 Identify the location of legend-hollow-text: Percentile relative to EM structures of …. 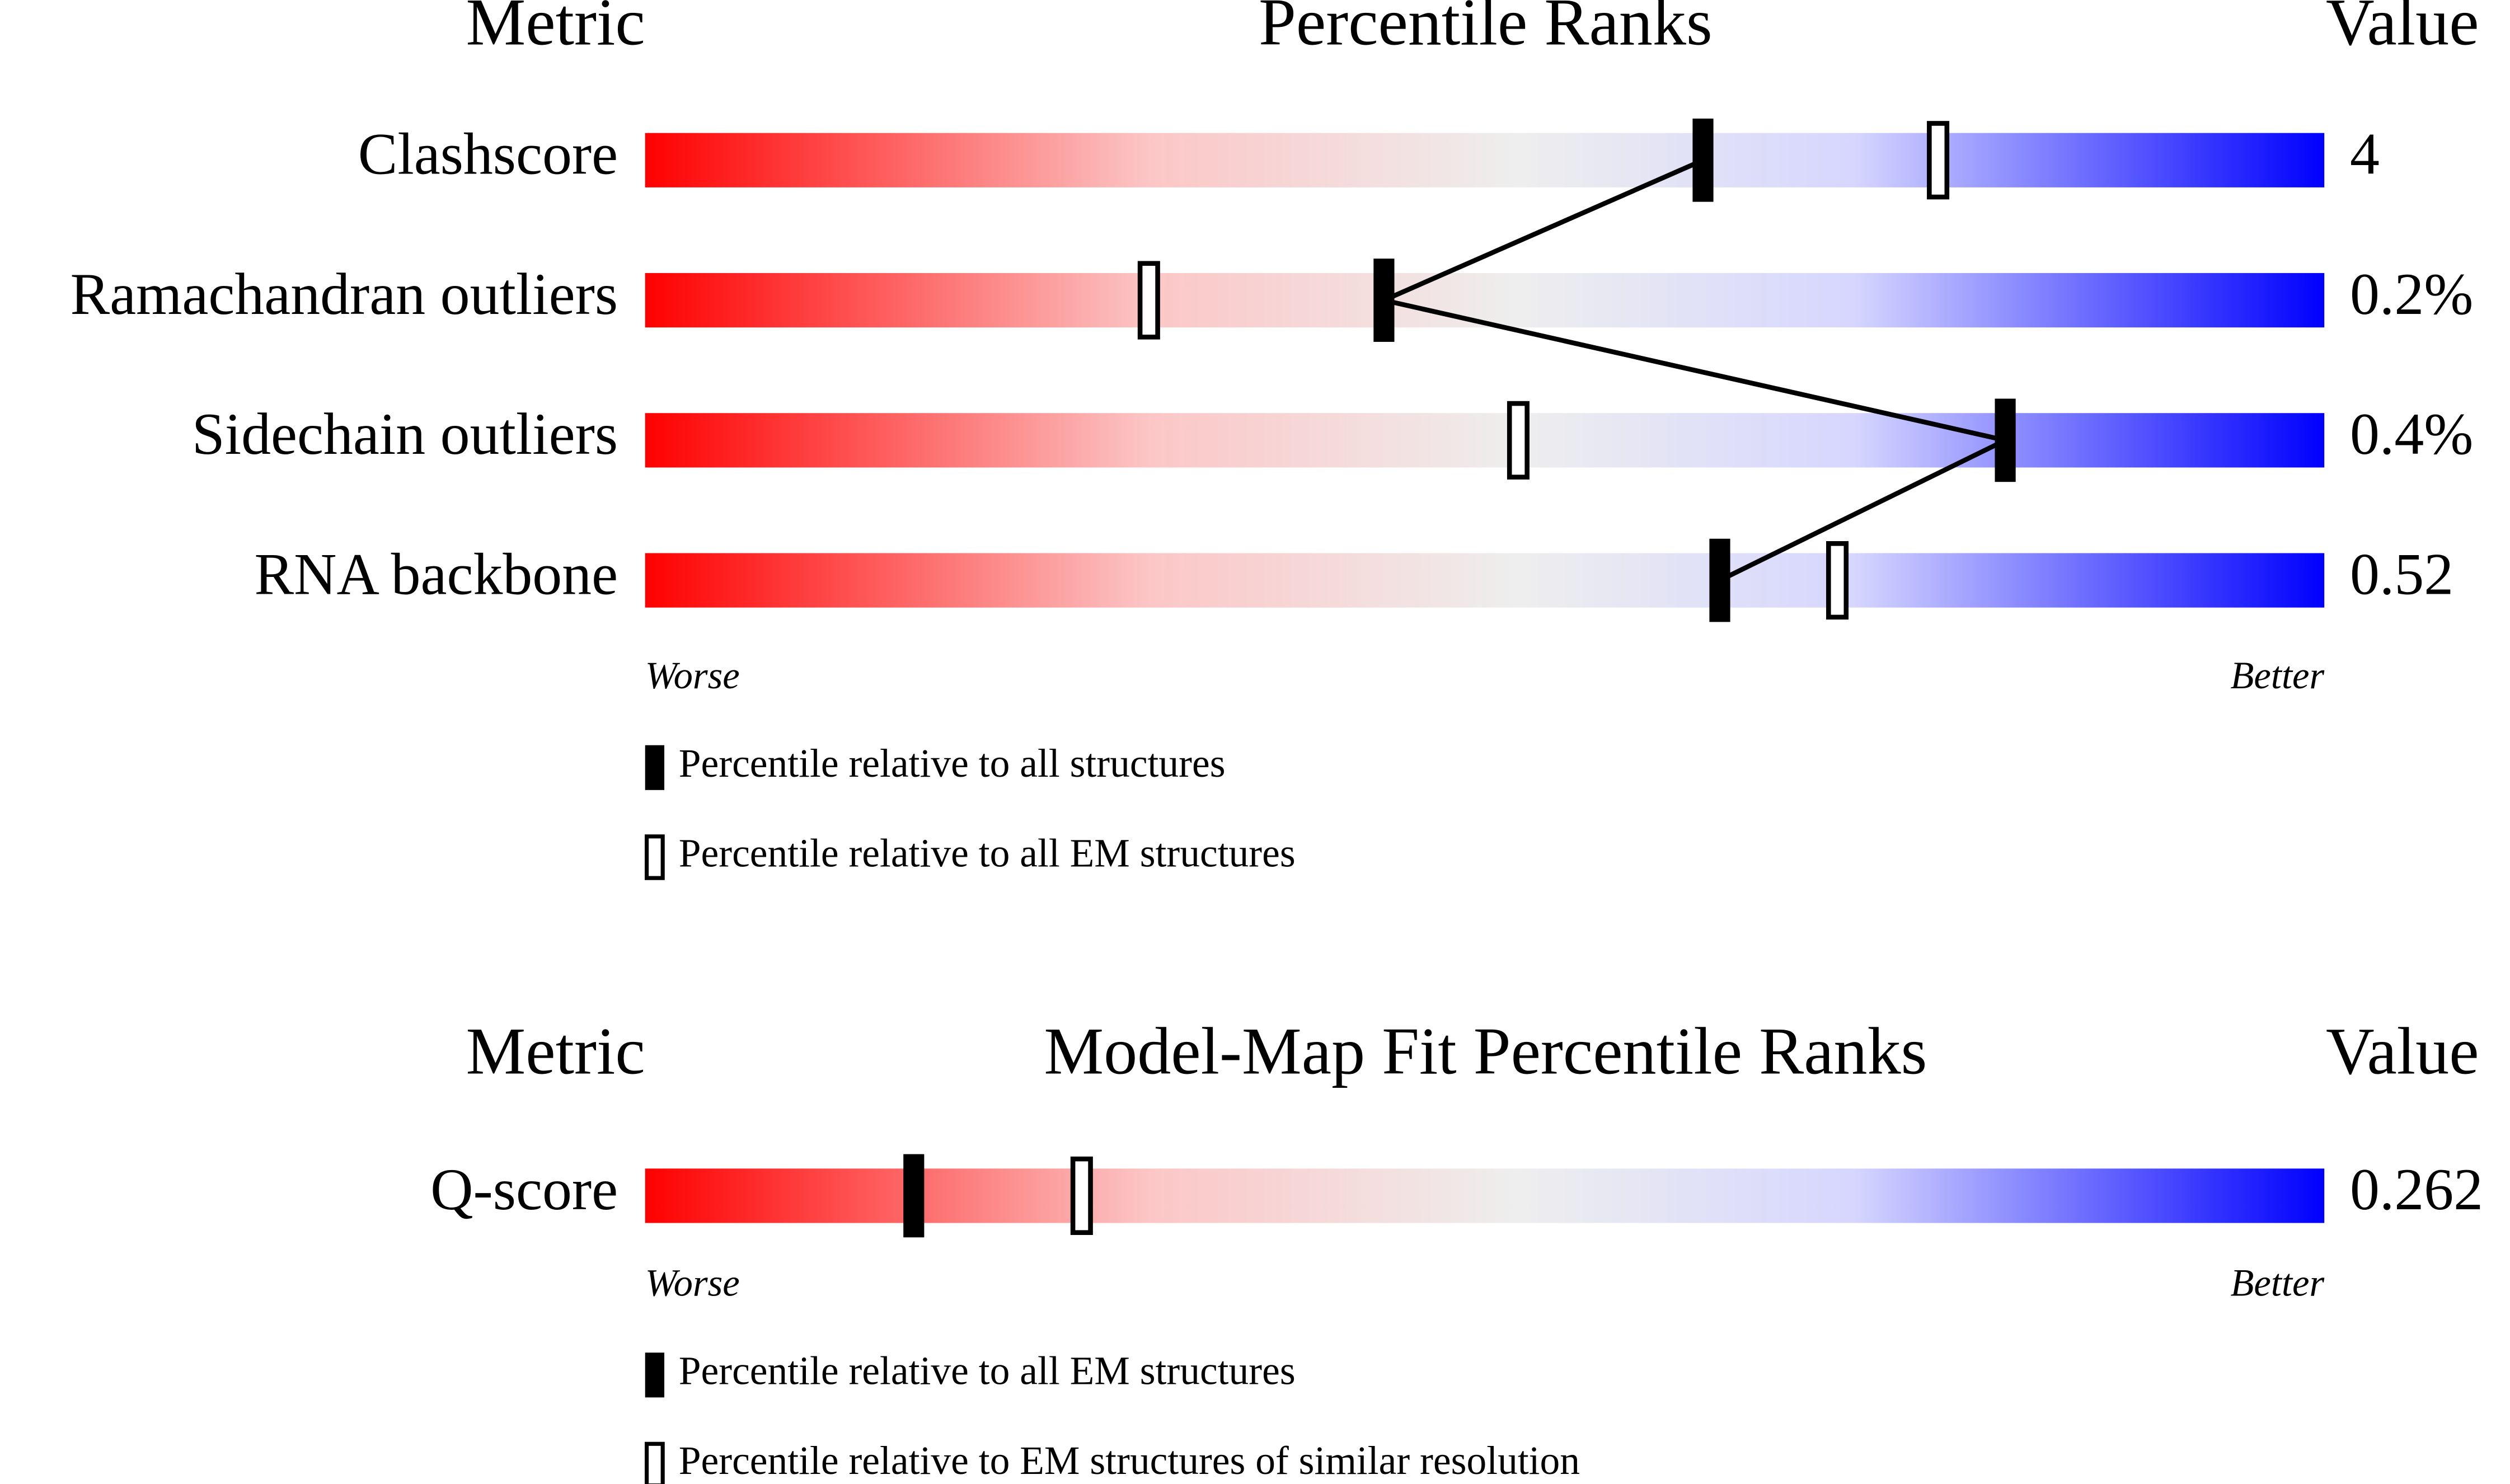
(1129, 1461).